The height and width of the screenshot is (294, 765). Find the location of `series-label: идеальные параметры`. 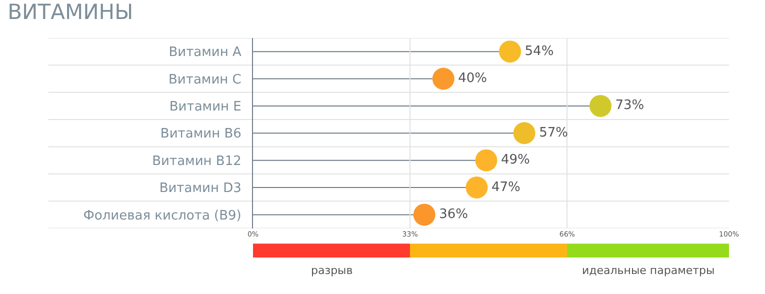

series-label: идеальные параметры is located at coordinates (648, 270).